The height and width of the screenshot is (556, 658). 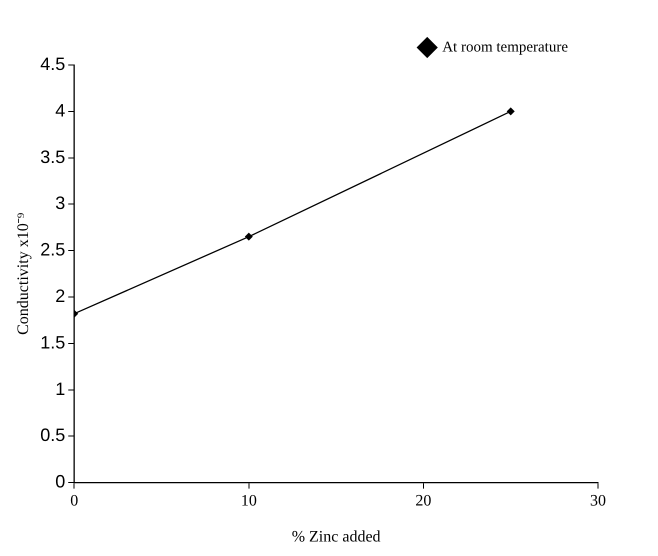 I want to click on y-tick-label: 0, so click(x=60, y=482).